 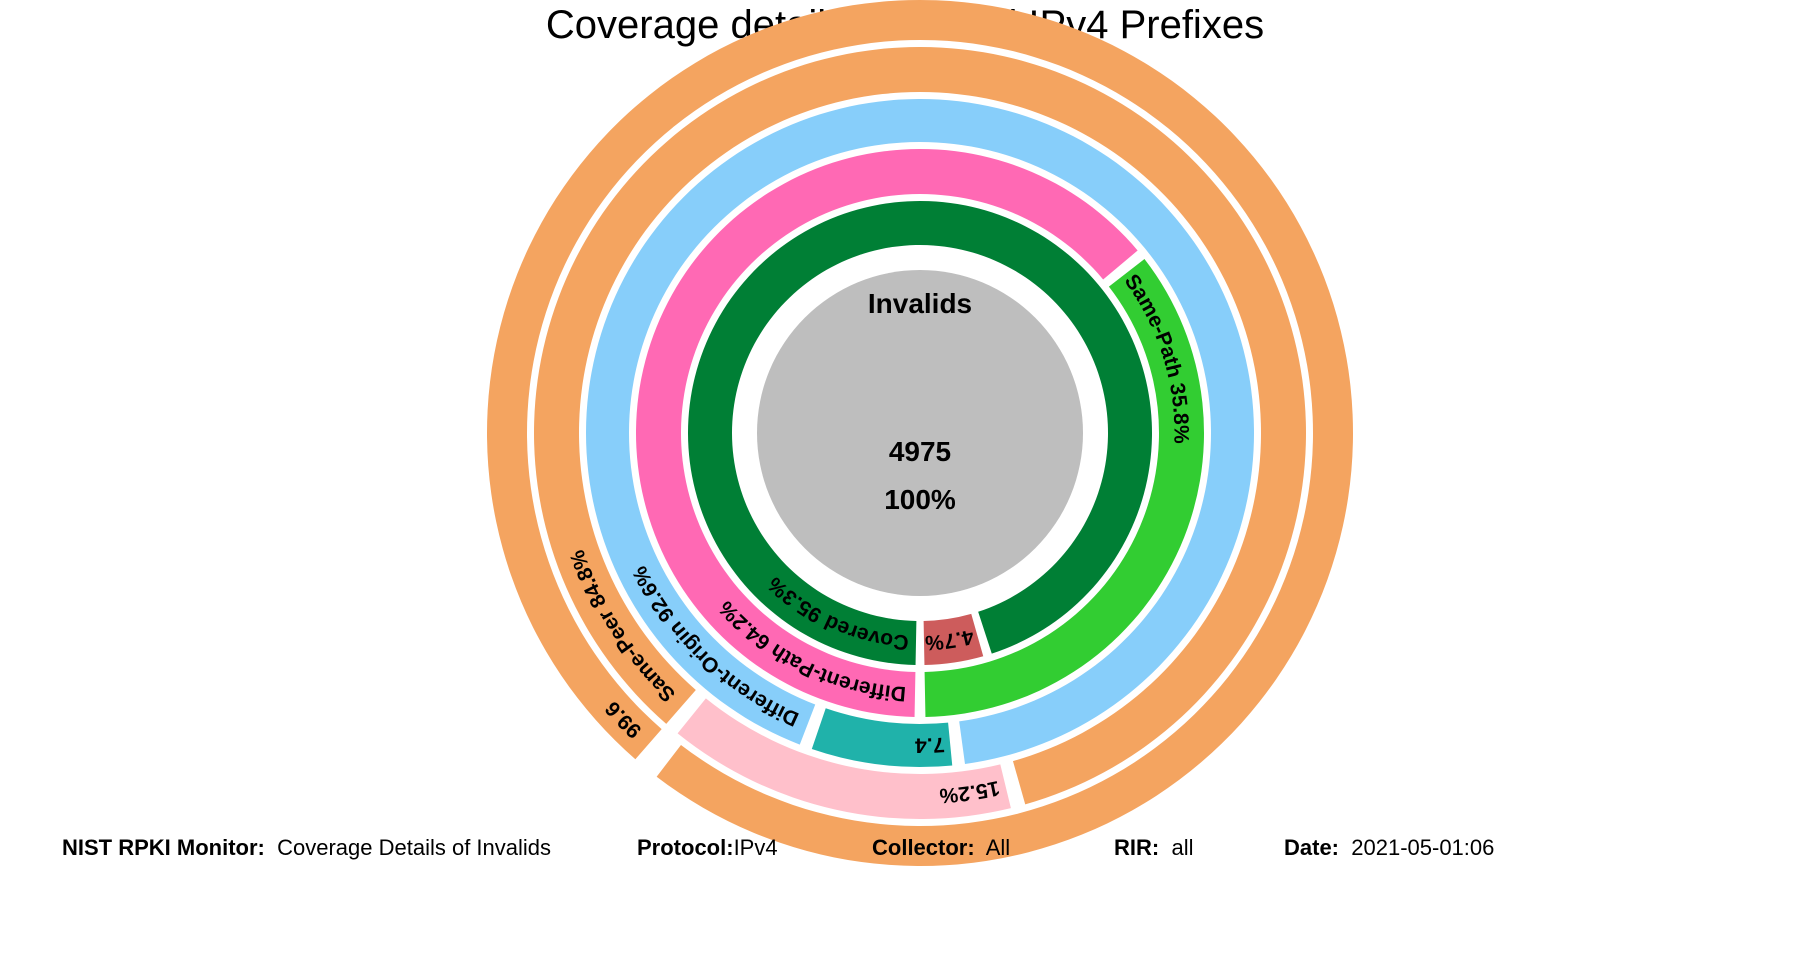 What do you see at coordinates (1137, 847) in the screenshot?
I see `rir-key: RIR:` at bounding box center [1137, 847].